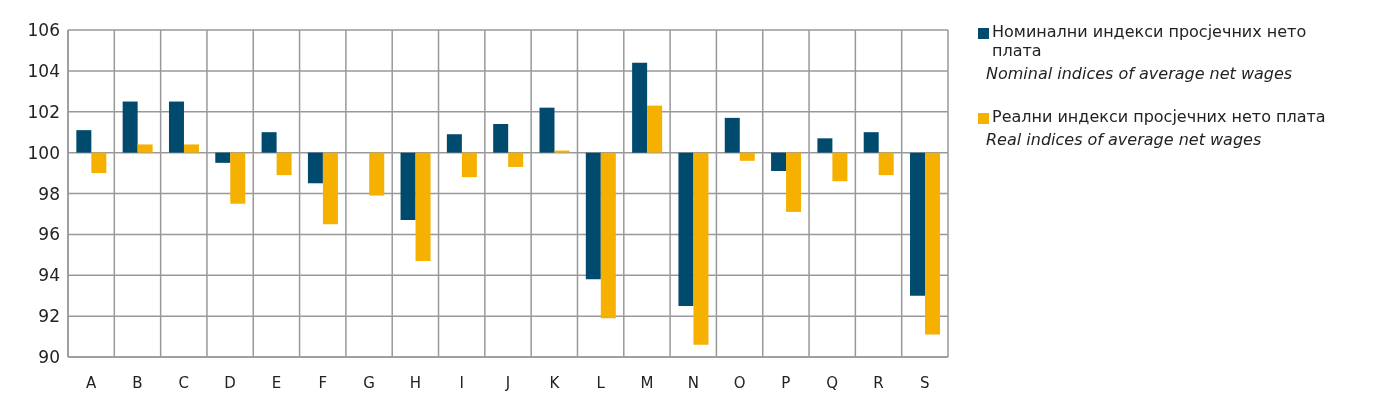  What do you see at coordinates (786, 382) in the screenshot?
I see `x-tick-label: P` at bounding box center [786, 382].